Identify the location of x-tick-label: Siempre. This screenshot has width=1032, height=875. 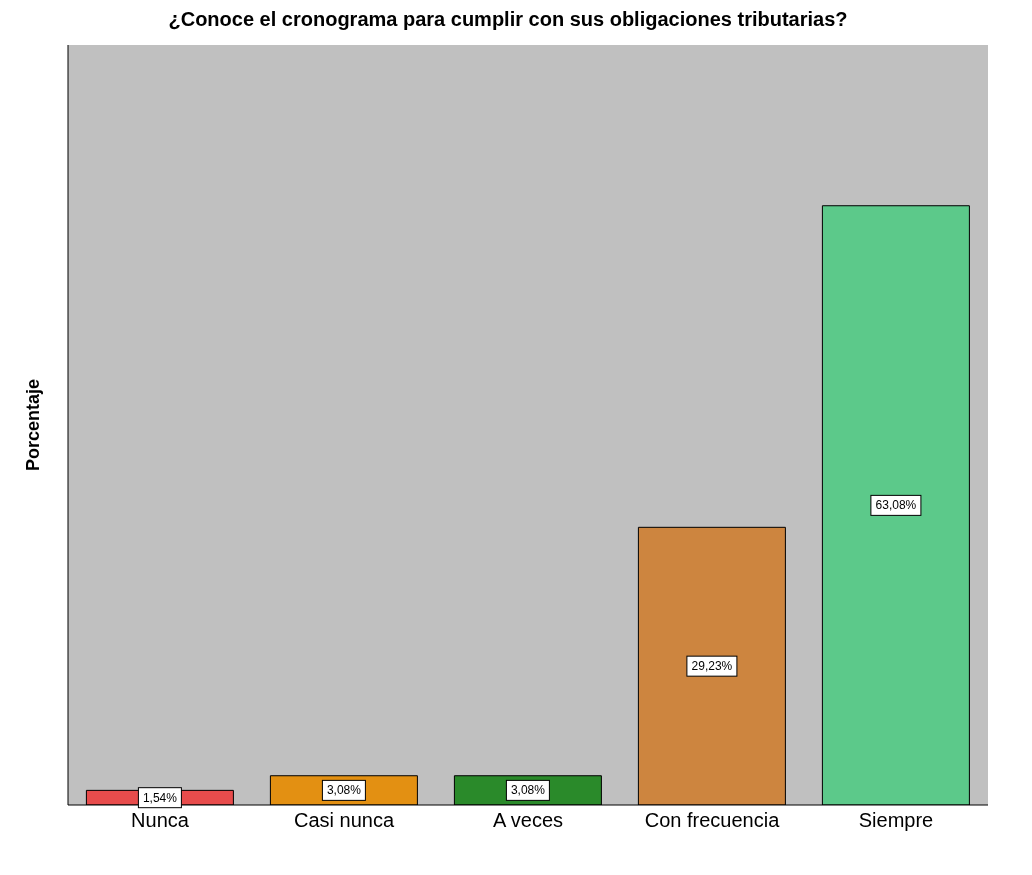
(896, 820).